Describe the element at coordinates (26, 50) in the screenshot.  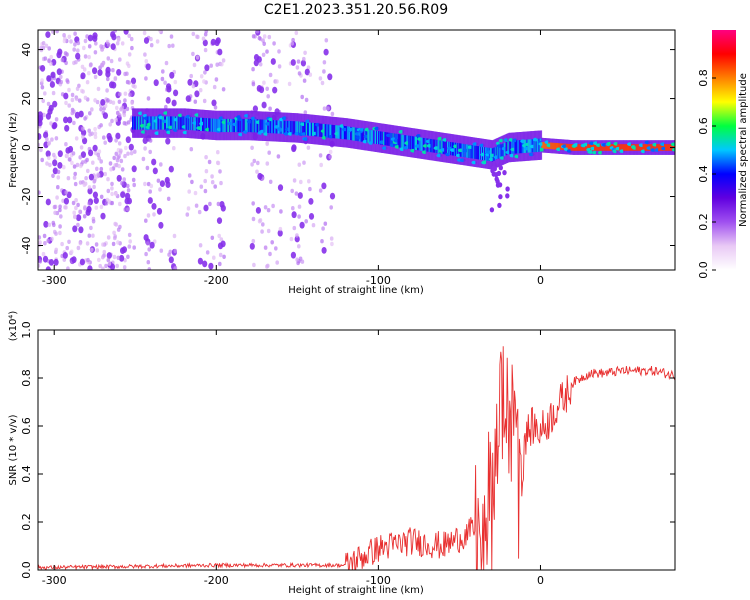
I see `y-tick-label: 40` at that location.